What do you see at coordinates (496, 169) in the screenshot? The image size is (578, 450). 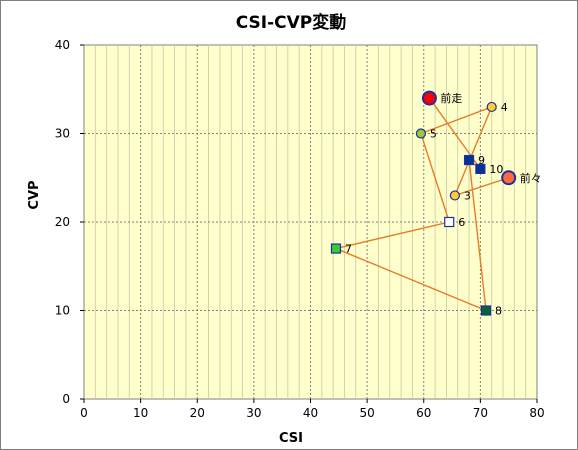 I see `label-point-10: 10` at bounding box center [496, 169].